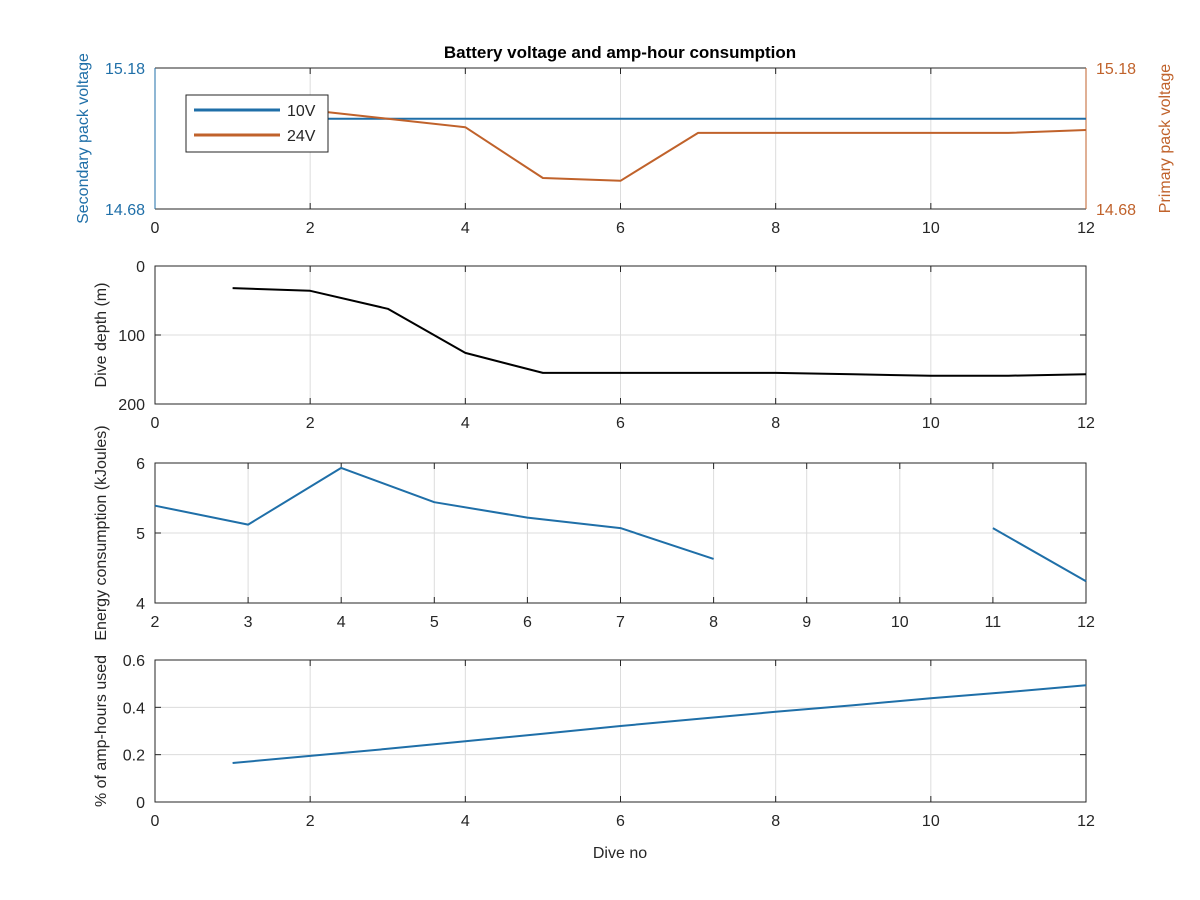 This screenshot has width=1200, height=900. Describe the element at coordinates (125, 210) in the screenshot. I see `y-tick-label: 14.68` at that location.